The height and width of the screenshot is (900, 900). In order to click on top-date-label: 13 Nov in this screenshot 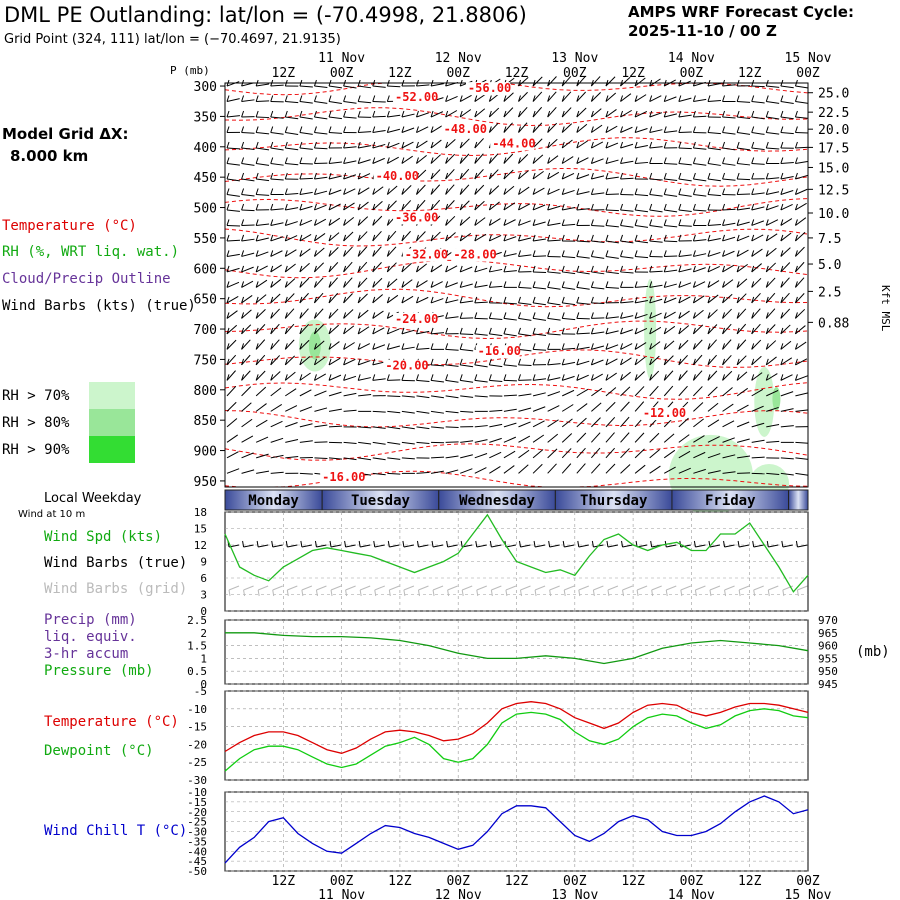, I will do `click(574, 58)`.